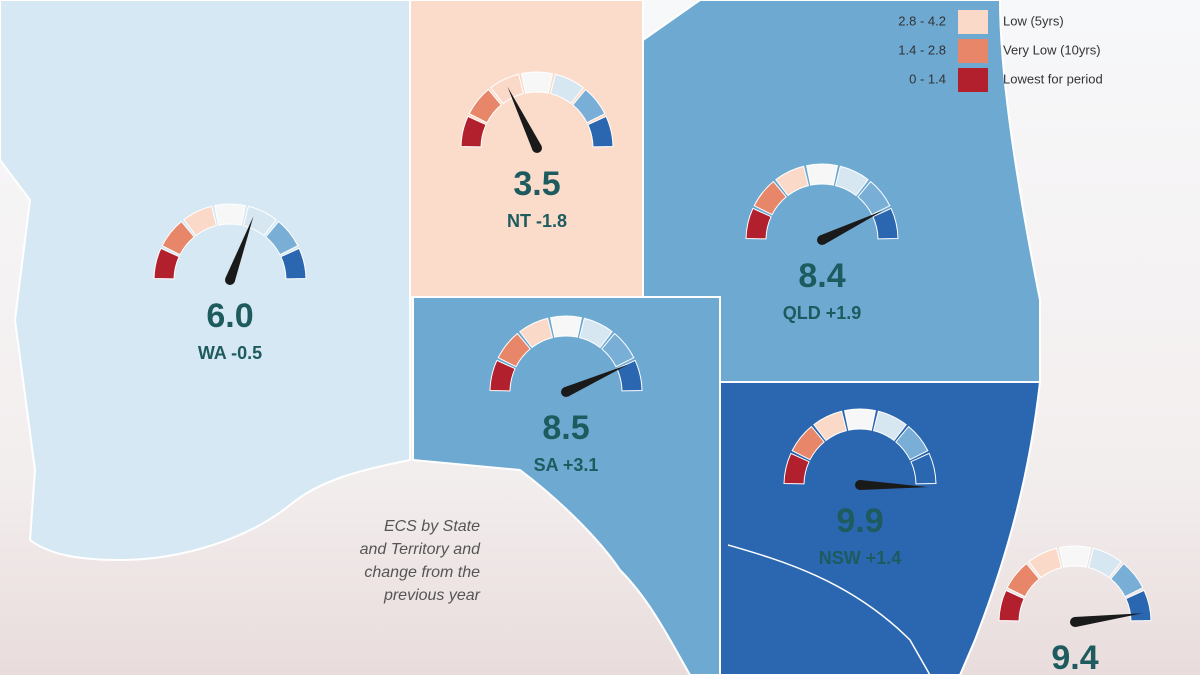  Describe the element at coordinates (927, 78) in the screenshot. I see `legend-range: 0 - 1.4` at that location.